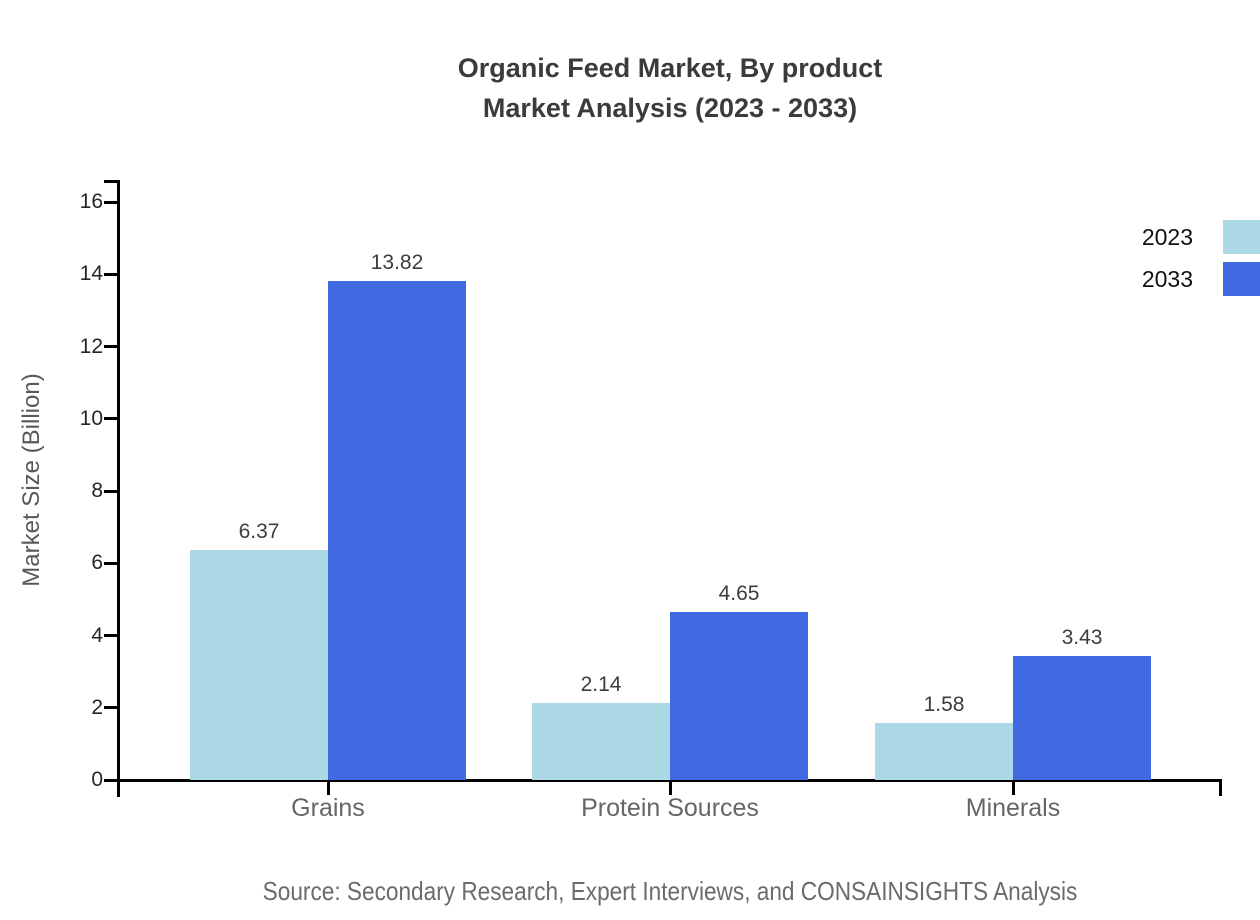 This screenshot has width=1260, height=920. Describe the element at coordinates (670, 68) in the screenshot. I see `chart-title-line1: Organic Feed Market, By product` at that location.